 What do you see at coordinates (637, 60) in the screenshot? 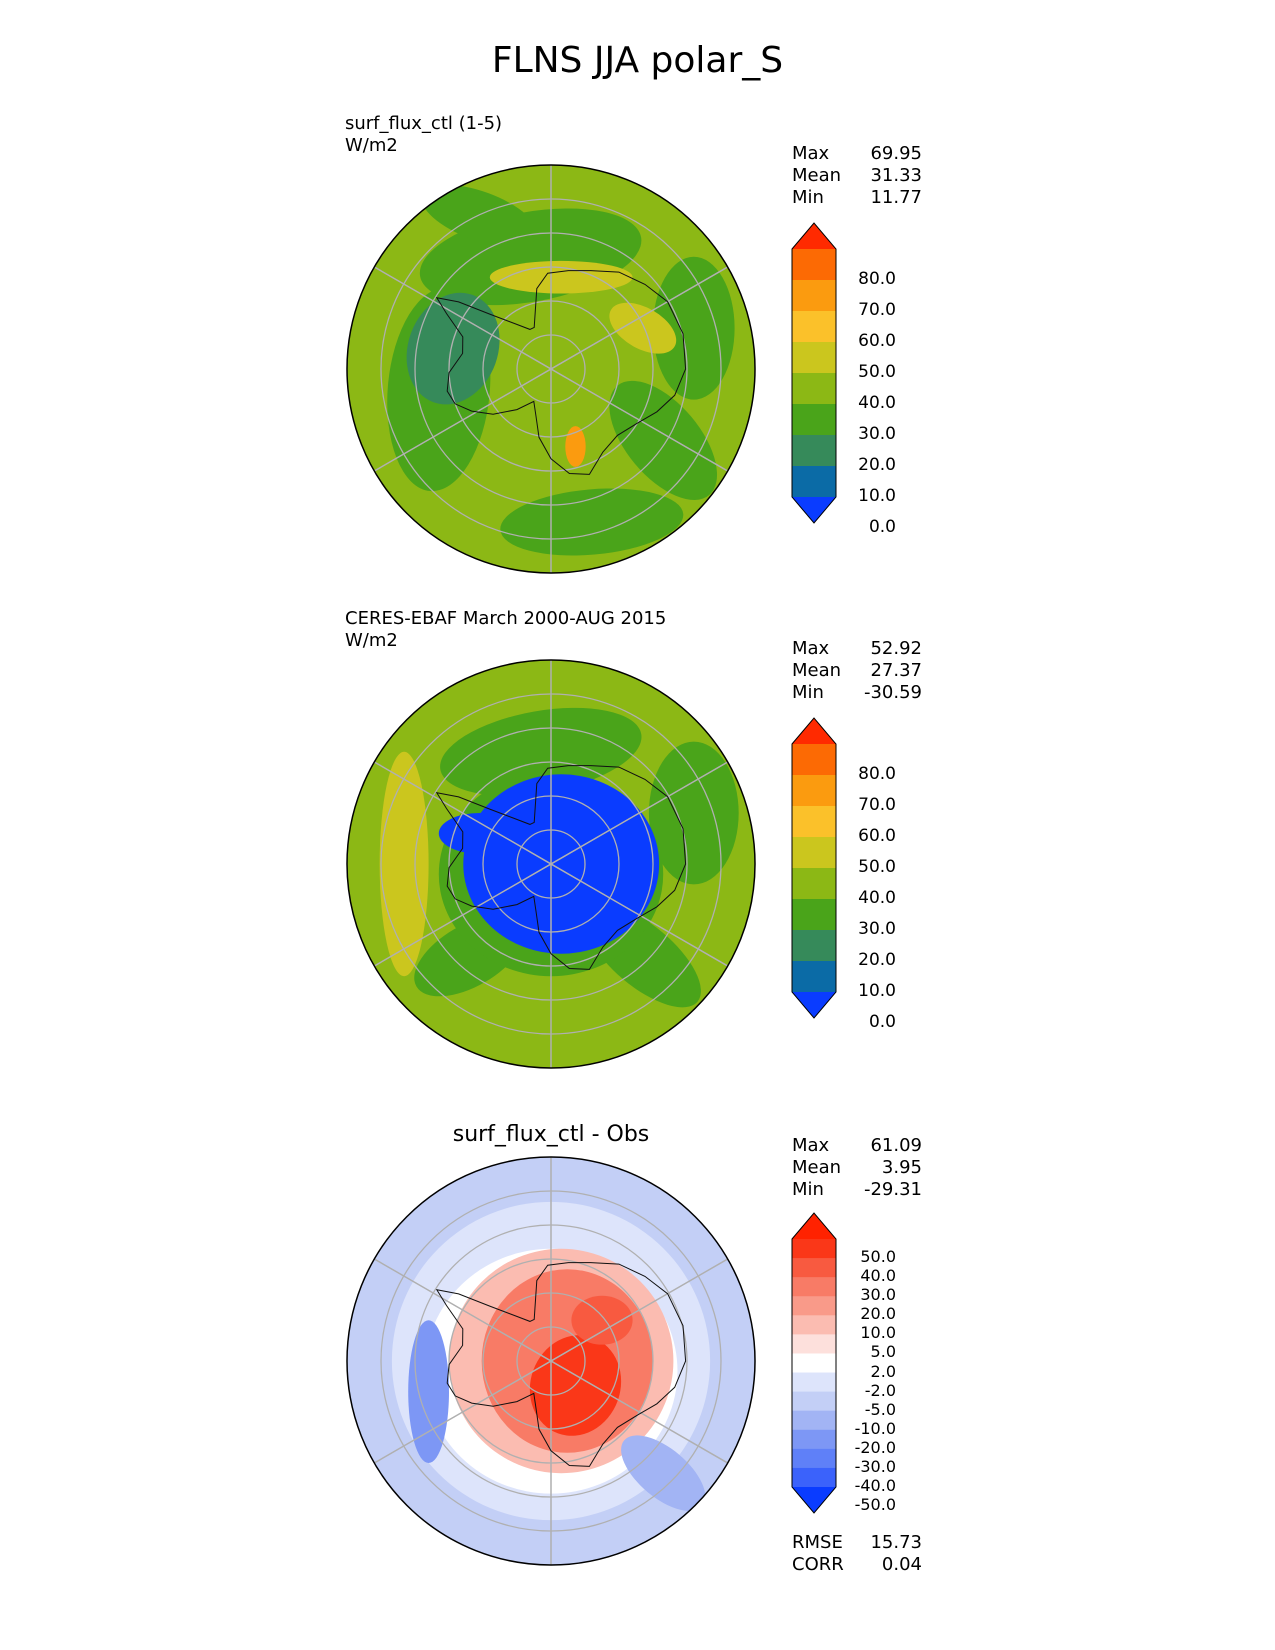
I see `page-title: FLNS JJA polar_S` at bounding box center [637, 60].